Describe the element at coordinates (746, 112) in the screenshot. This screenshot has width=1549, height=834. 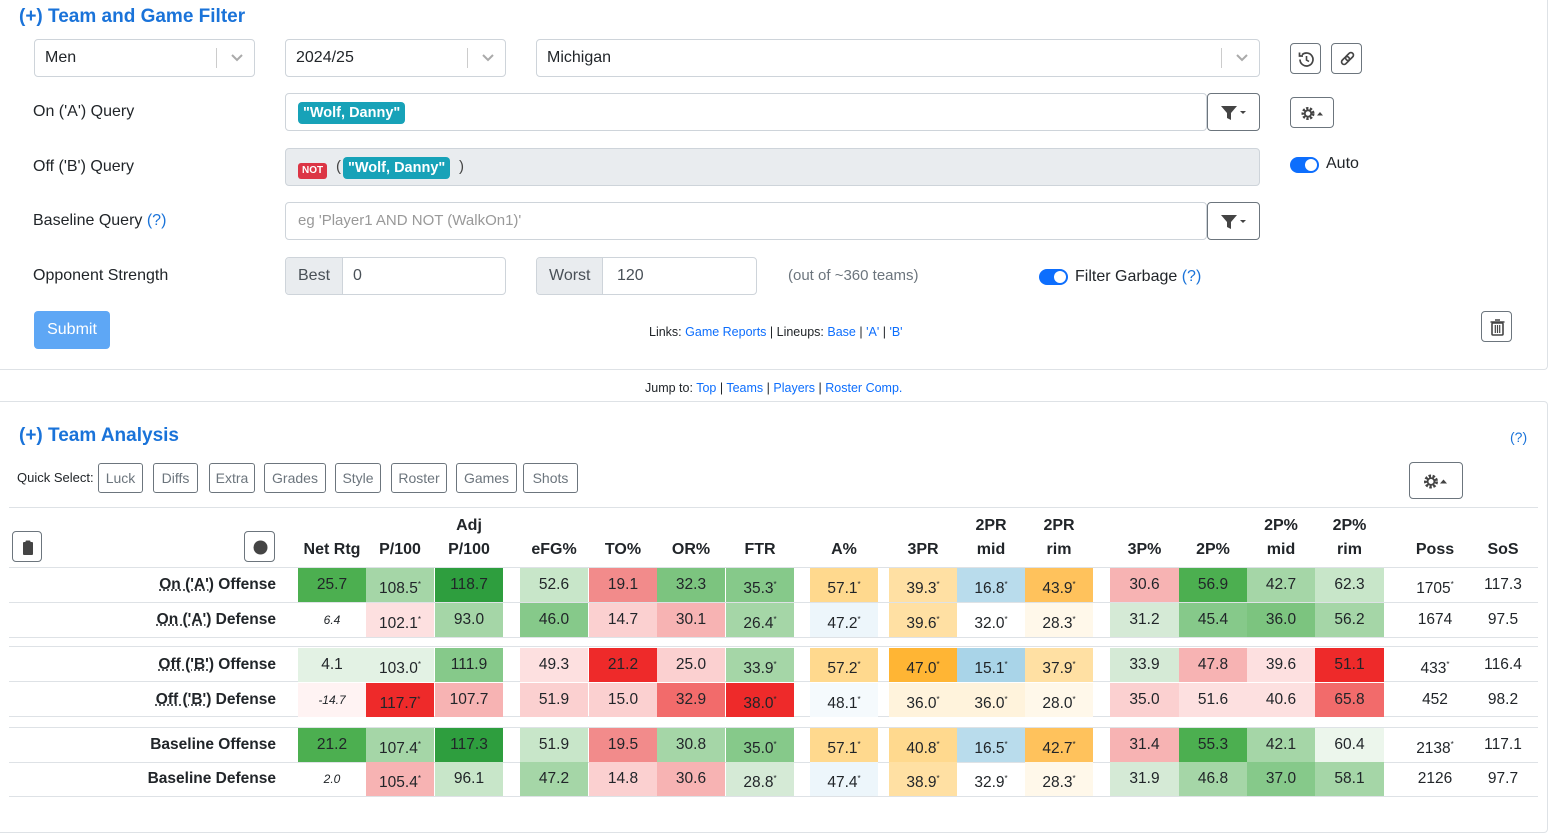
I see `on-query-input: "Wolf, Danny"` at that location.